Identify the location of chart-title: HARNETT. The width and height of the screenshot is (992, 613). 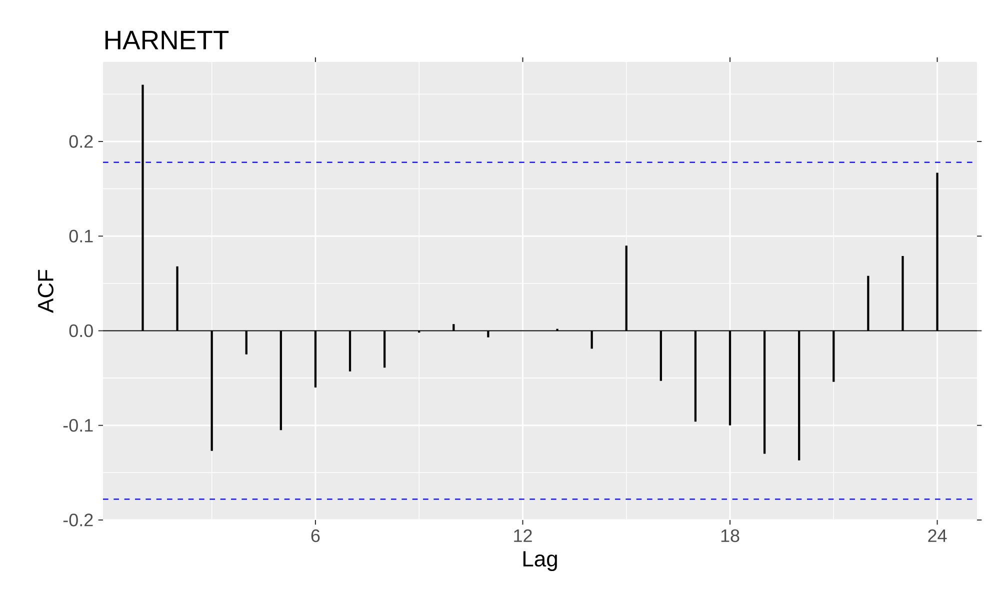
(167, 40).